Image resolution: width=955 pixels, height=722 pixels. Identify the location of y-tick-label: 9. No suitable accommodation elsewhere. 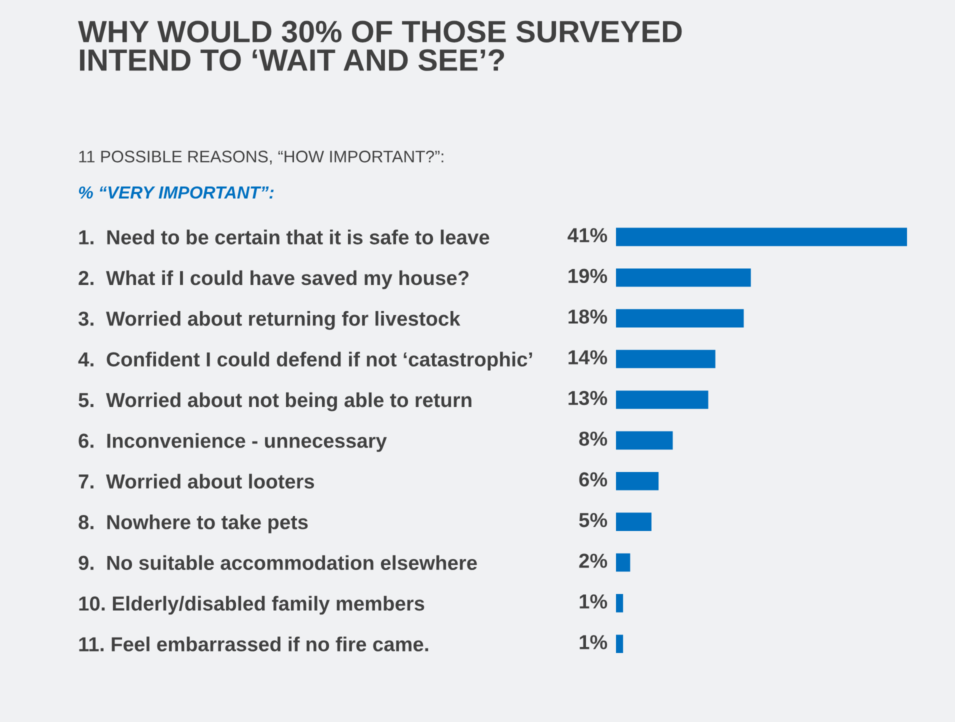
(277, 562).